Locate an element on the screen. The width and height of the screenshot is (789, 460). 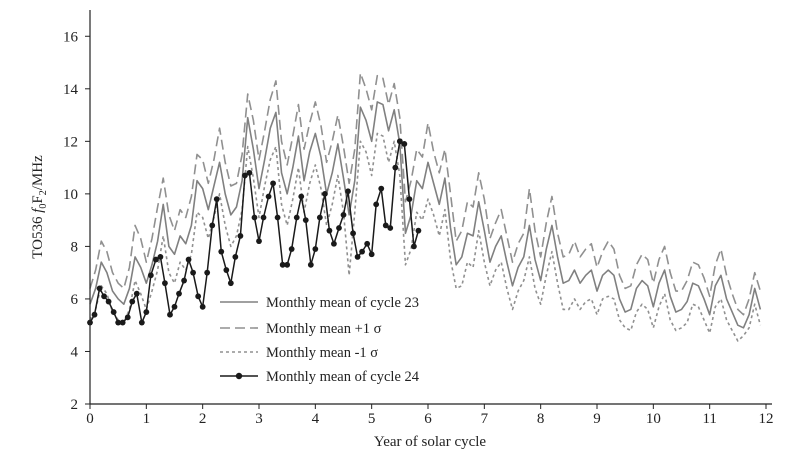
x-tick-label-2: 2 is located at coordinates (203, 419).